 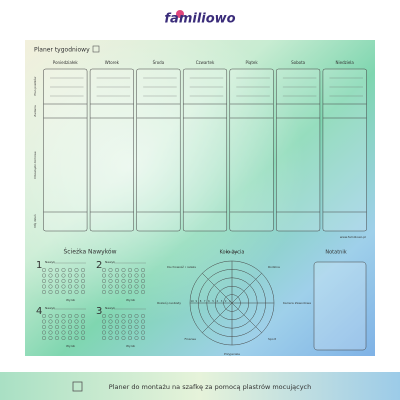 What do you see at coordinates (297, 303) in the screenshot?
I see `wheel-area: Kariera Zawodowa` at bounding box center [297, 303].